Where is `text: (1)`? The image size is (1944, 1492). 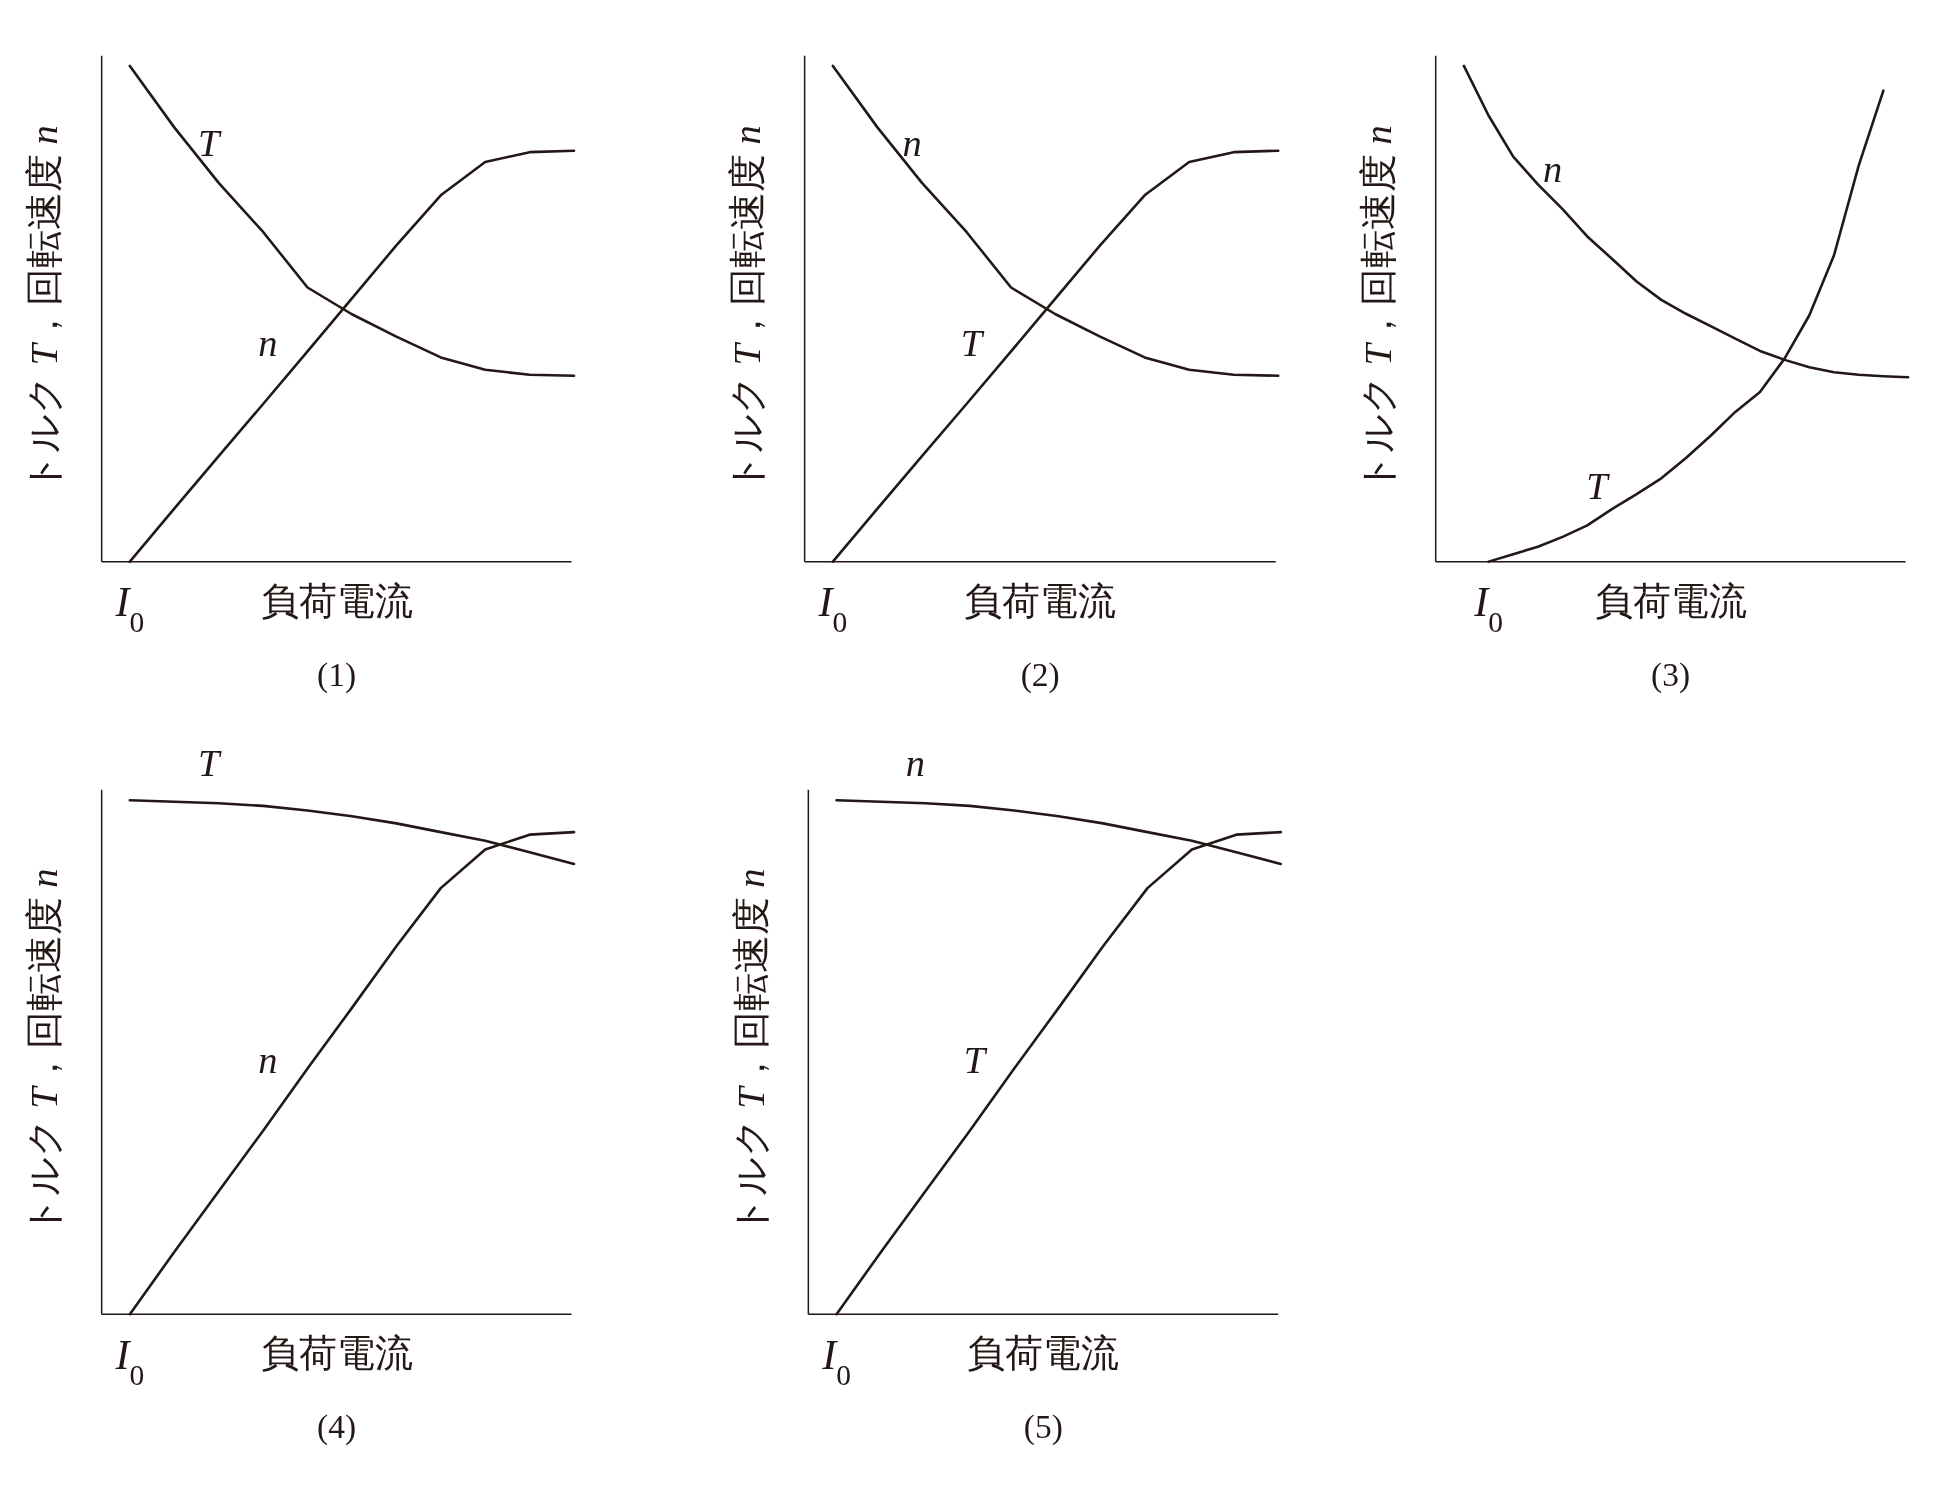
text: (1) is located at coordinates (337, 674).